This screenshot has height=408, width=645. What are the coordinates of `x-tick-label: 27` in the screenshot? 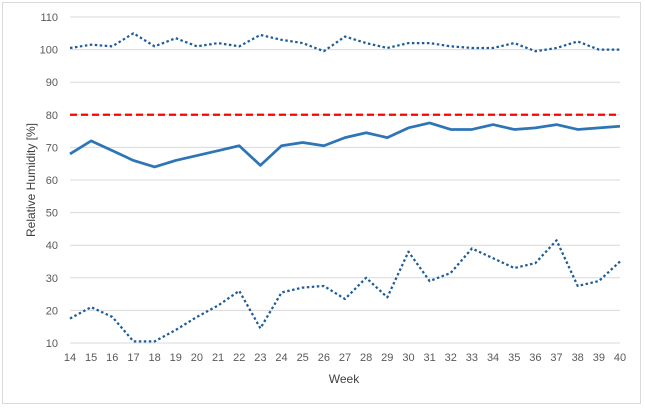 It's located at (345, 358).